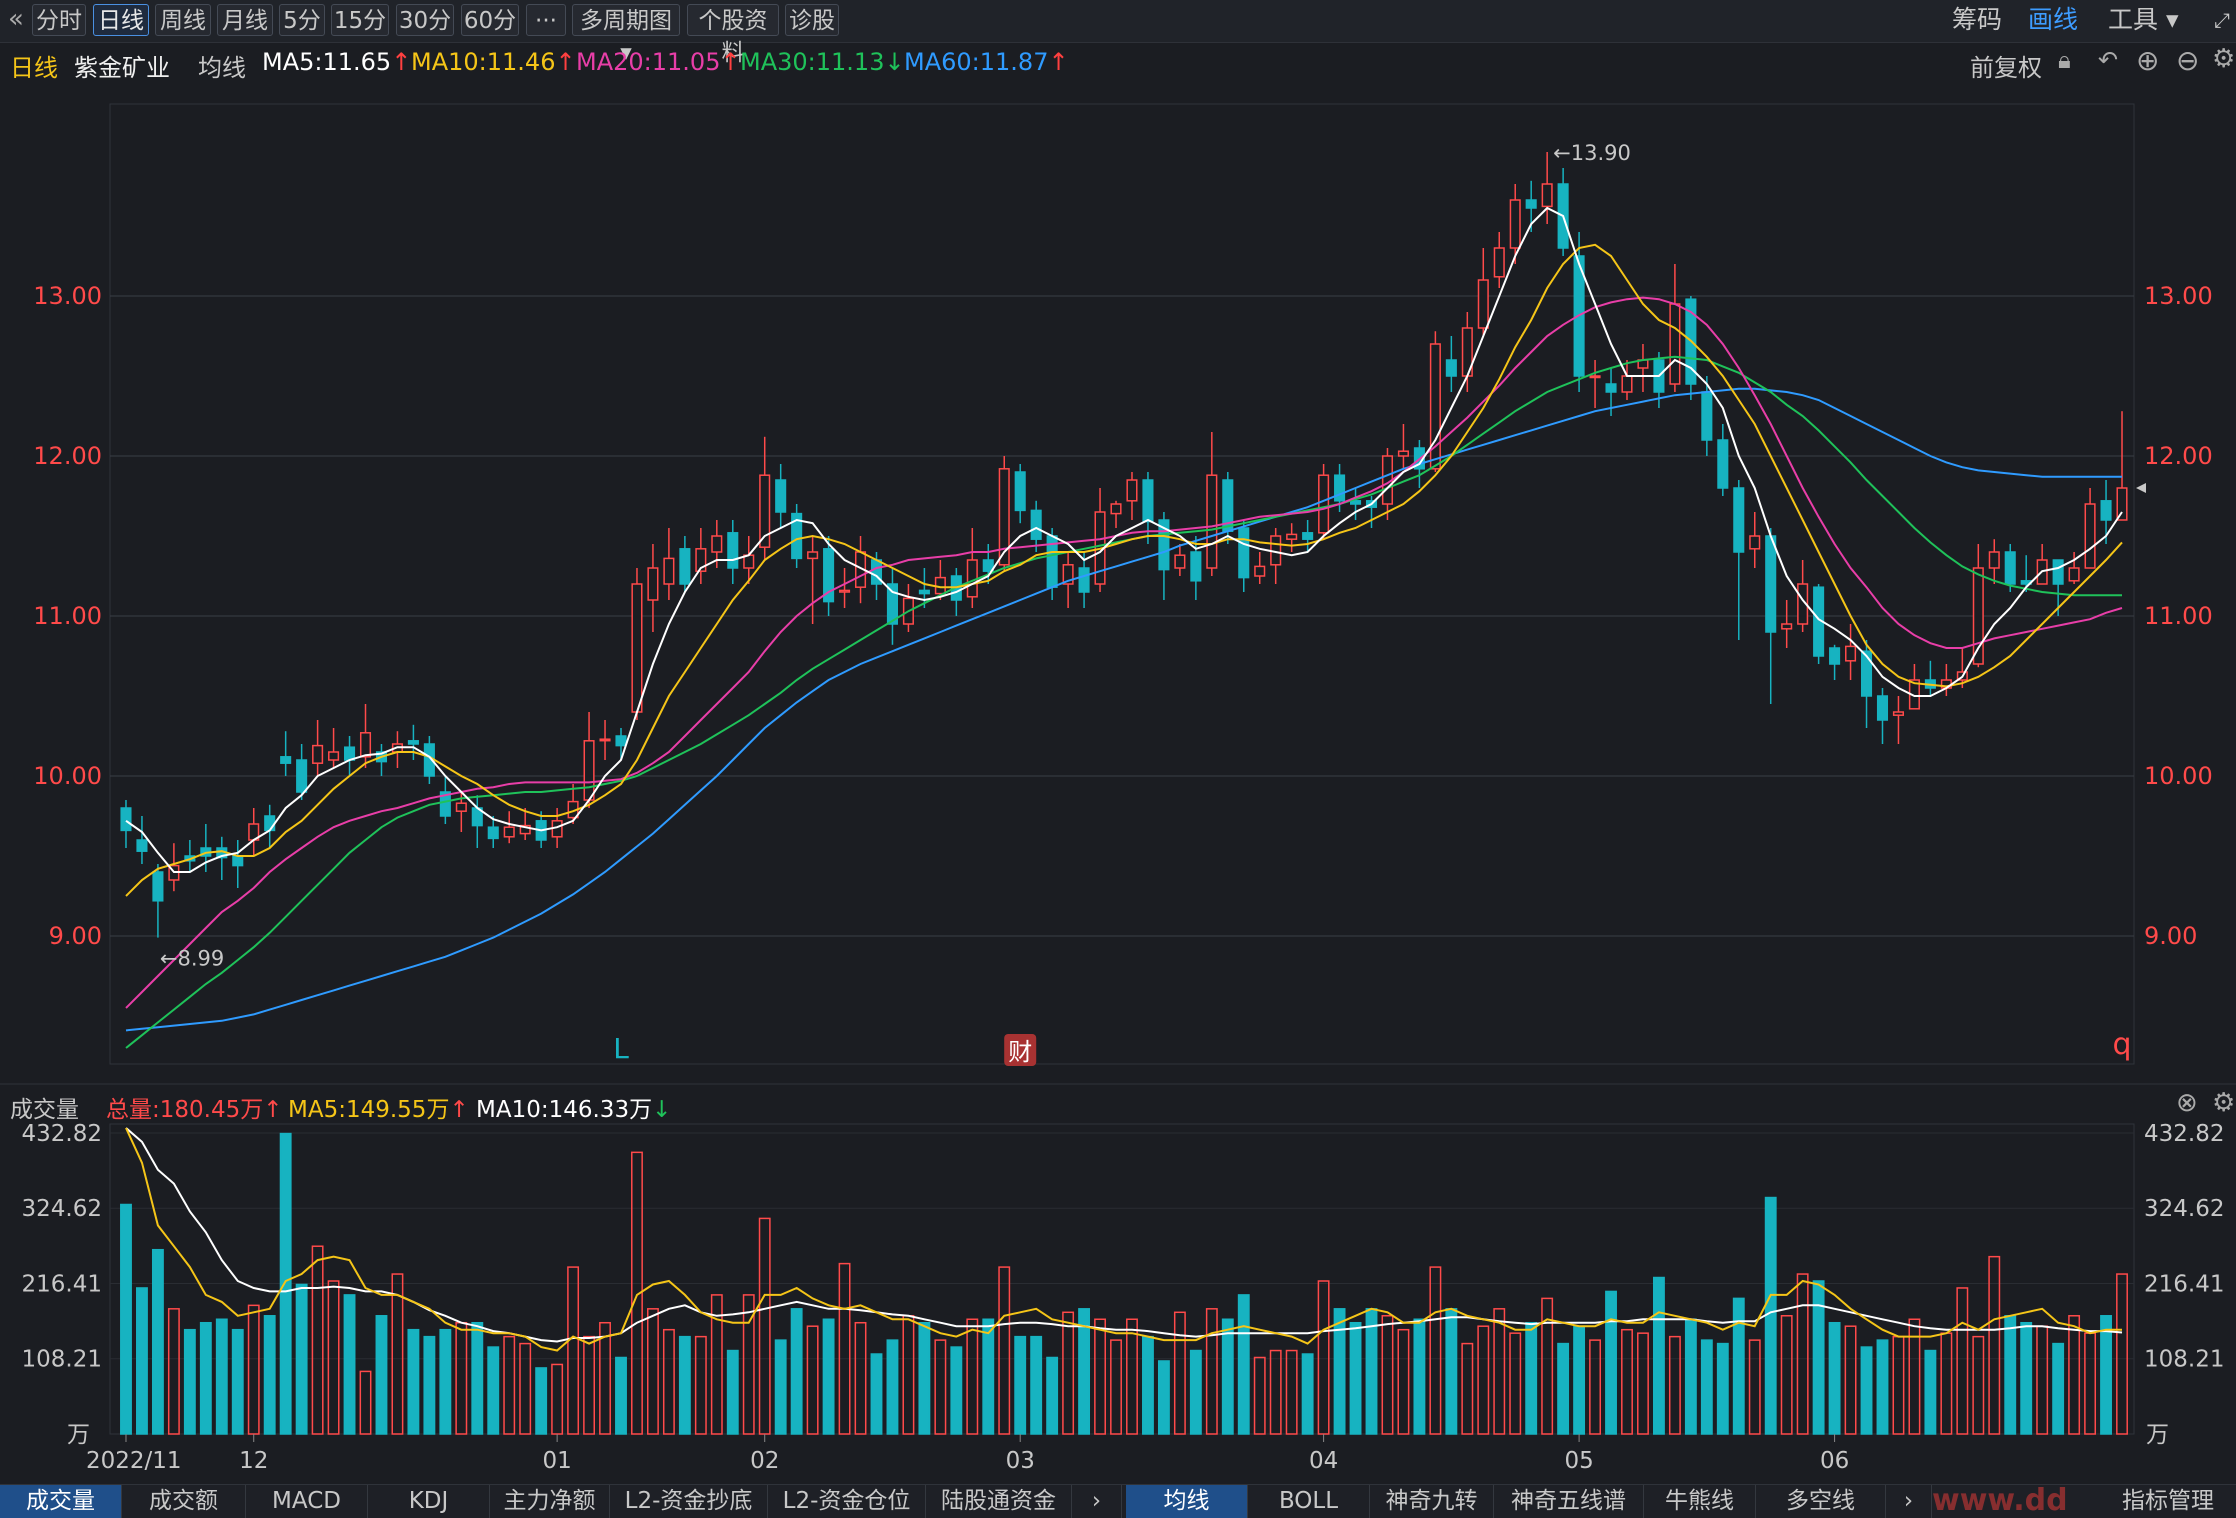  Describe the element at coordinates (1432, 1501) in the screenshot. I see `tab-magic-nine: 神奇九转` at that location.